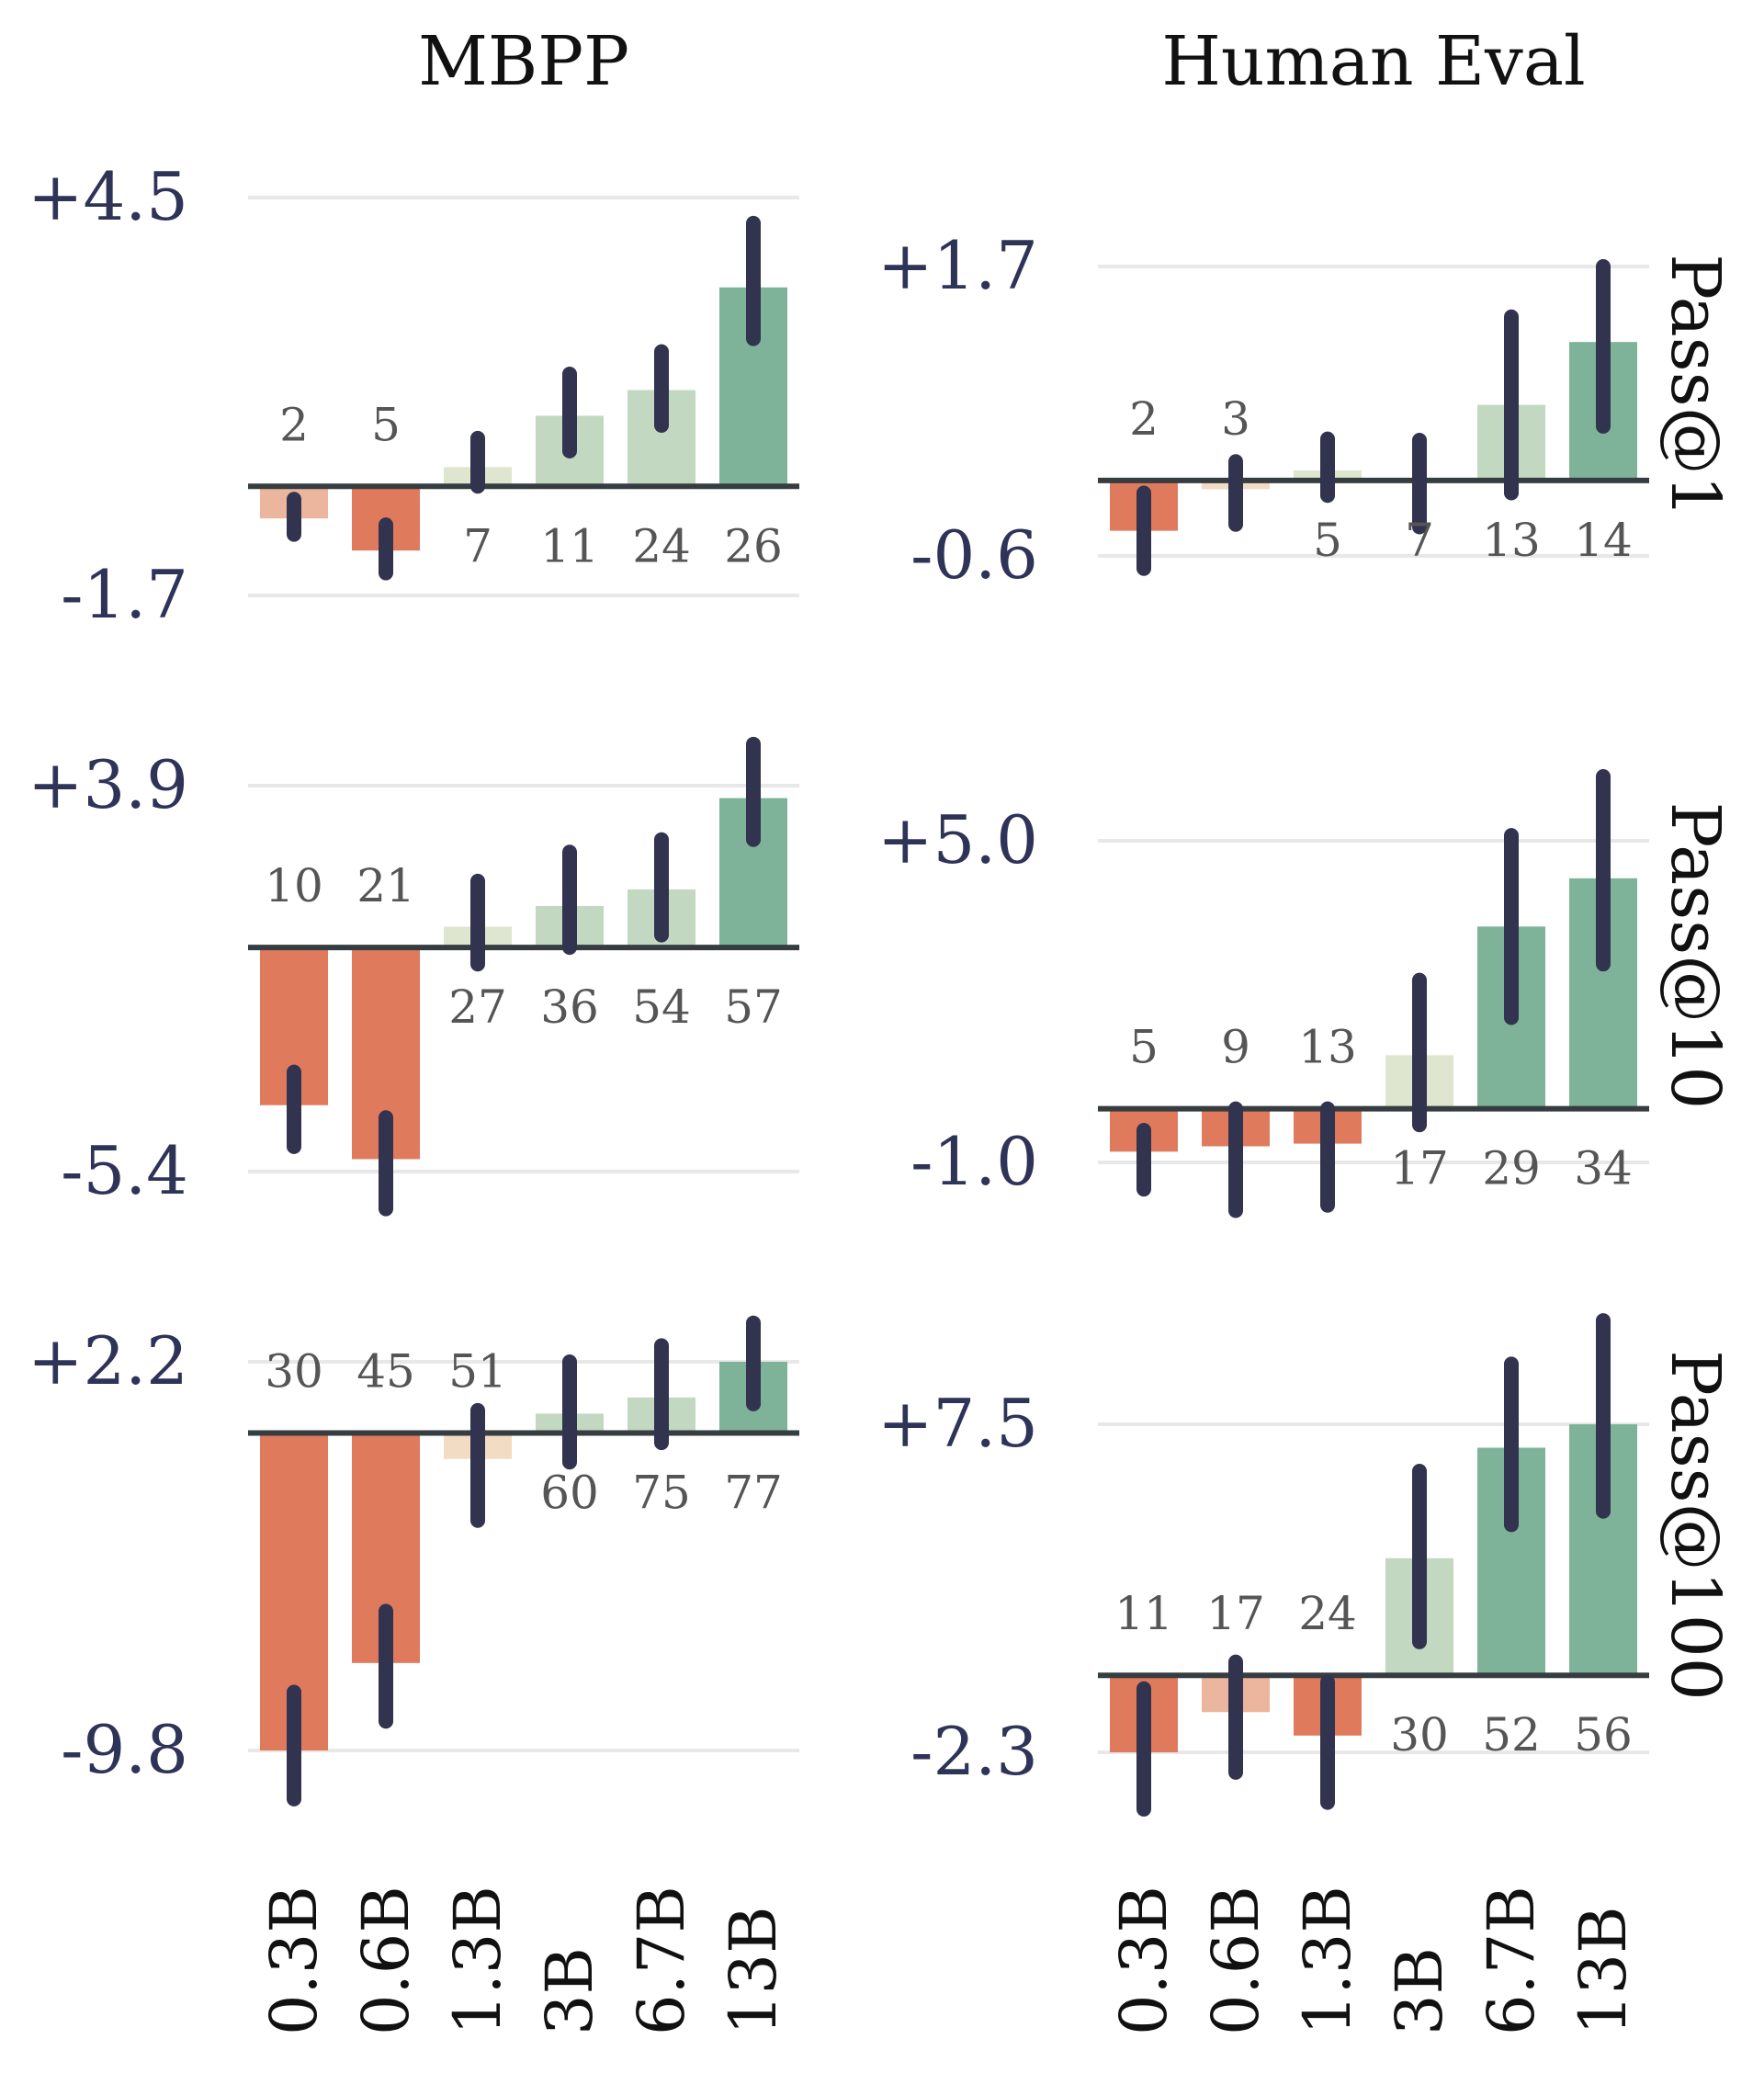 This screenshot has width=1764, height=2073. Describe the element at coordinates (413, 395) in the screenshot. I see `panel-pass1-mbpp: +4.5 -1.7 2 5 7 11 24 26` at that location.